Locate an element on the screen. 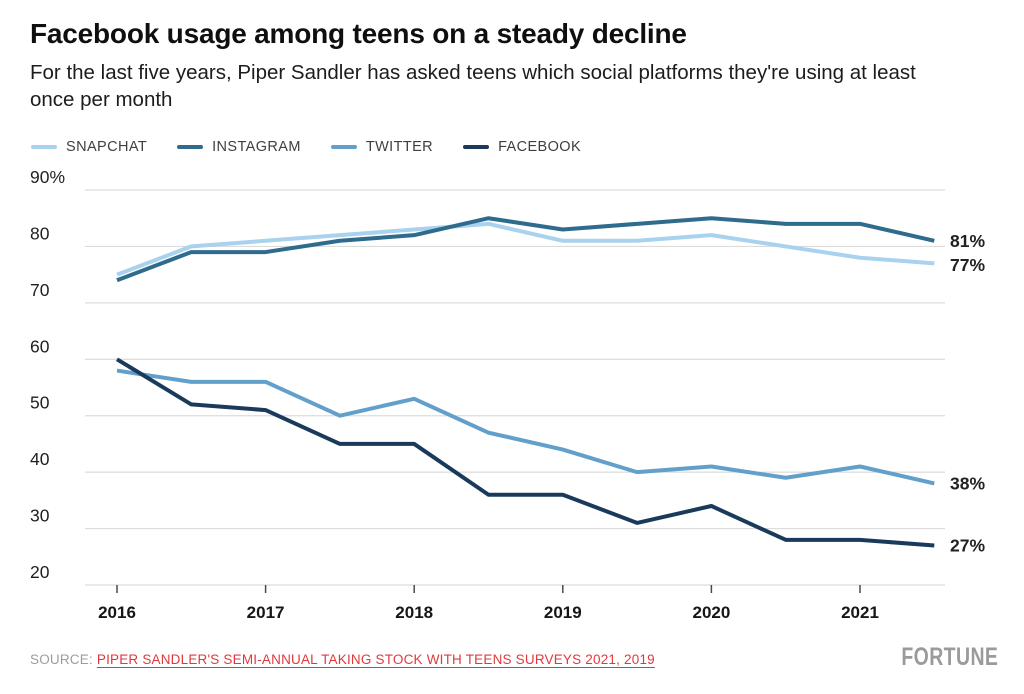  legend-item-facebook: FACEBOOK is located at coordinates (522, 147).